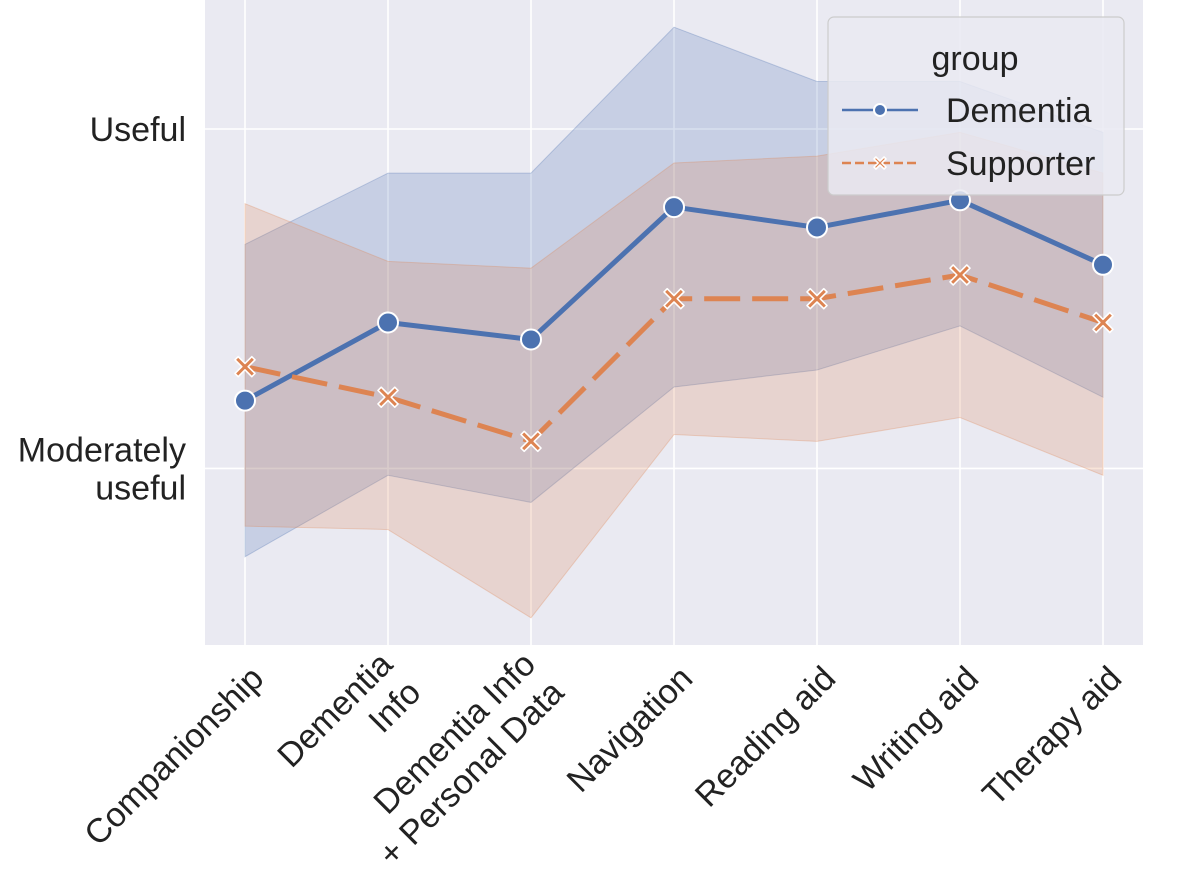  I want to click on legend-entries: Dementia Supporter, so click(968, 137).